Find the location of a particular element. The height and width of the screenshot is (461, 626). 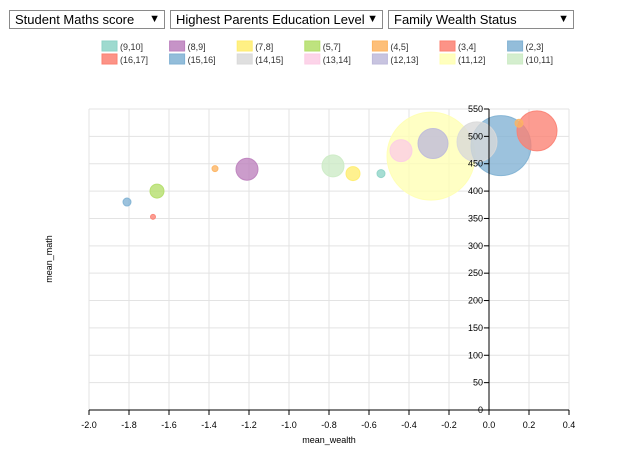

x-tick-label: -1.8 is located at coordinates (129, 425).